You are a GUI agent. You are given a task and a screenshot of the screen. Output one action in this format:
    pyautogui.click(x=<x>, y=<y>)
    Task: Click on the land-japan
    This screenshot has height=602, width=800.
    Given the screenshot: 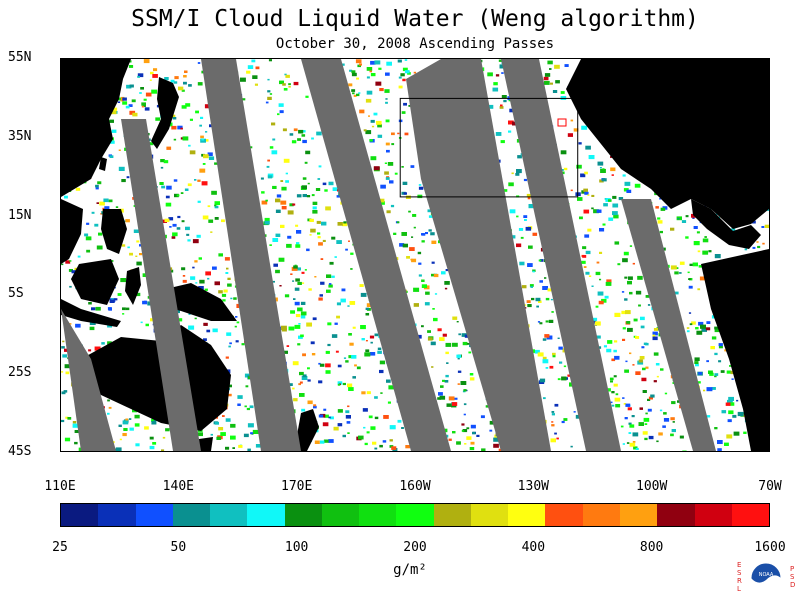 What is the action you would take?
    pyautogui.click(x=165, y=113)
    